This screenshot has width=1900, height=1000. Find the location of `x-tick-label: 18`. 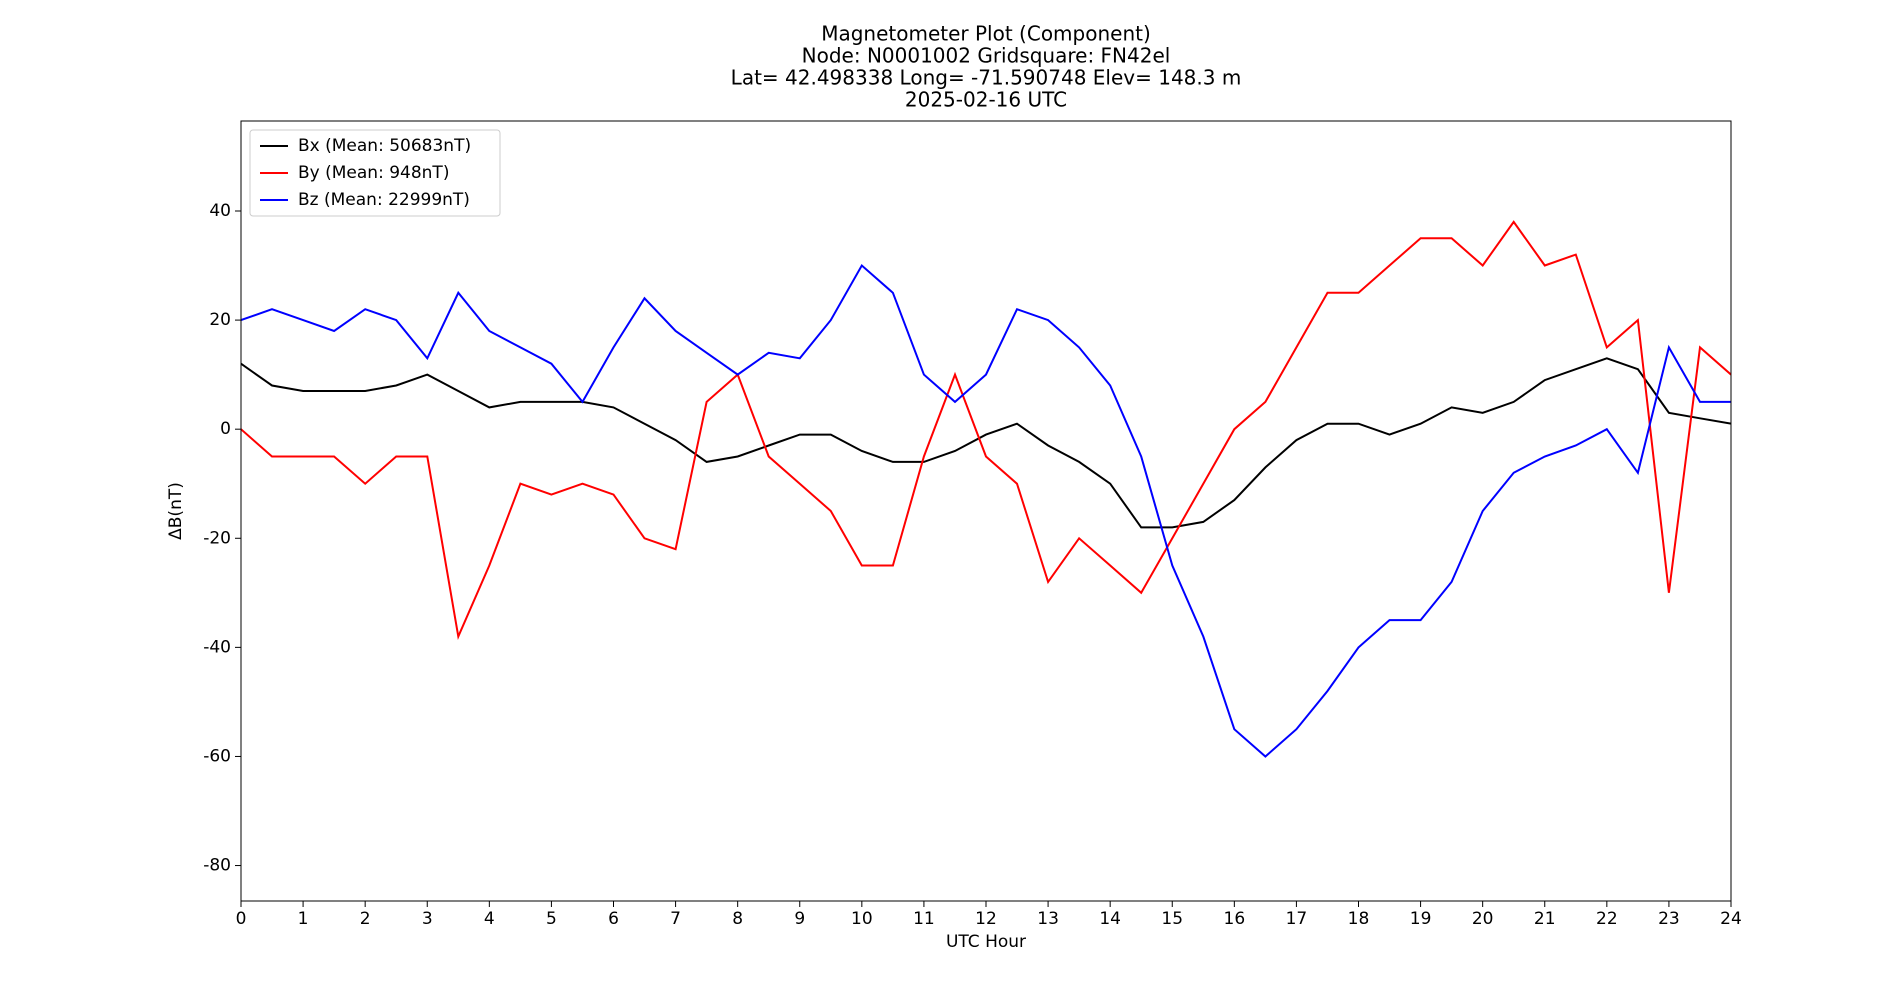

x-tick-label: 18 is located at coordinates (1359, 919).